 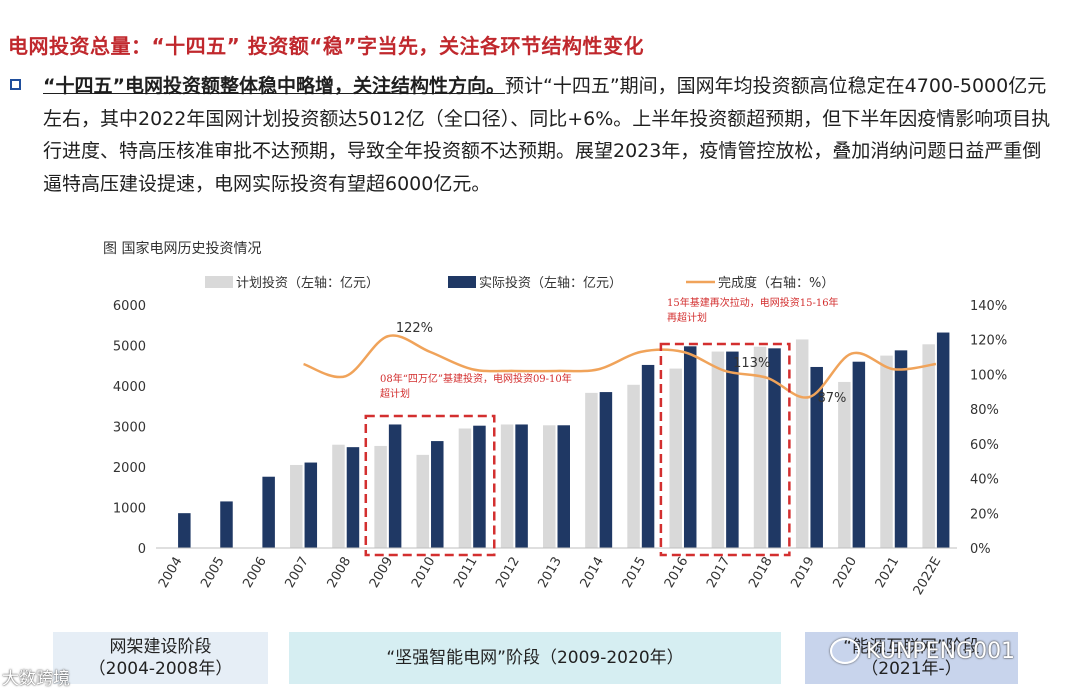 I want to click on phase-label: “坚强智能电网”阶段（2009-2020年）, so click(x=535, y=658).